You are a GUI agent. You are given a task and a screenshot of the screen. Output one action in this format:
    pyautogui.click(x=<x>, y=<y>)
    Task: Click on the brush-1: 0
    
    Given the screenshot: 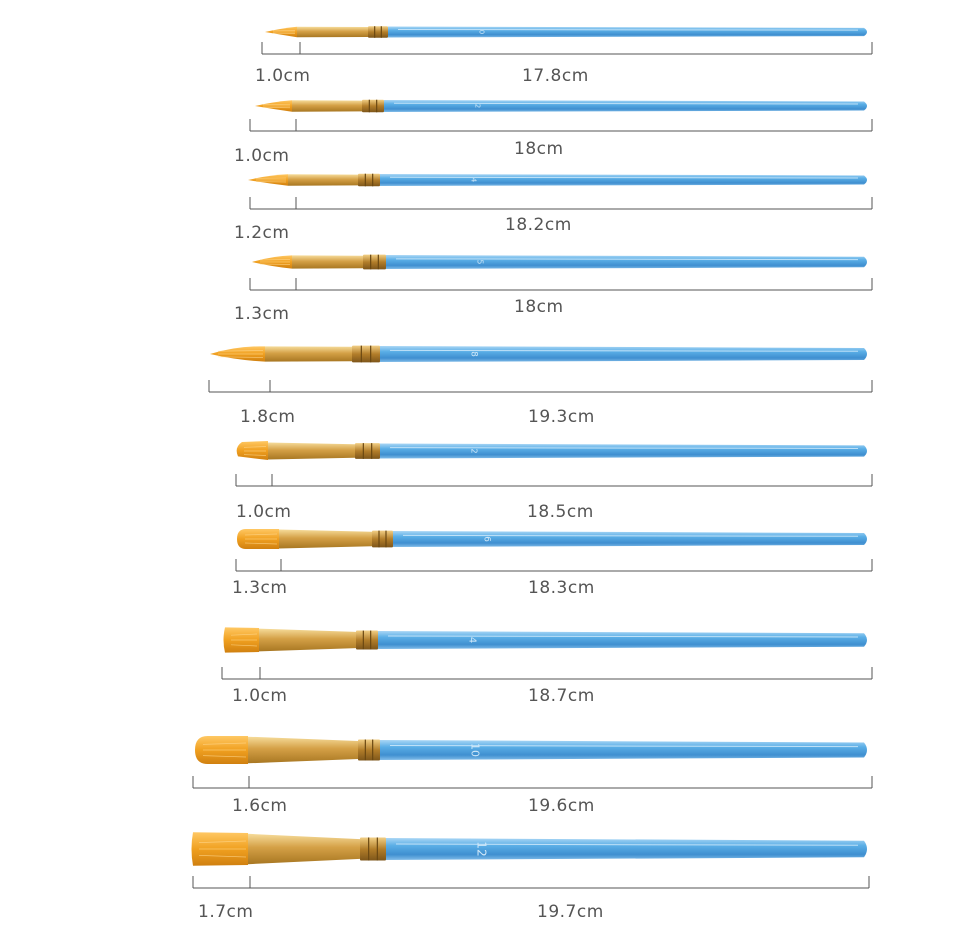 What is the action you would take?
    pyautogui.click(x=567, y=40)
    